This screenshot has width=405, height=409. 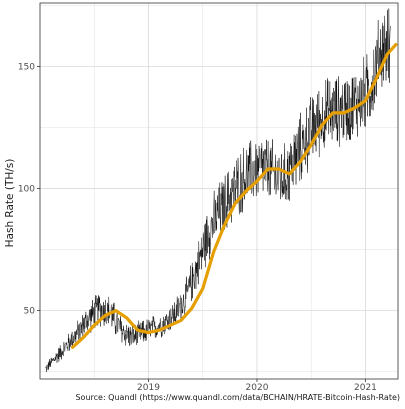 I want to click on x-tick-label: 2019, so click(x=148, y=388).